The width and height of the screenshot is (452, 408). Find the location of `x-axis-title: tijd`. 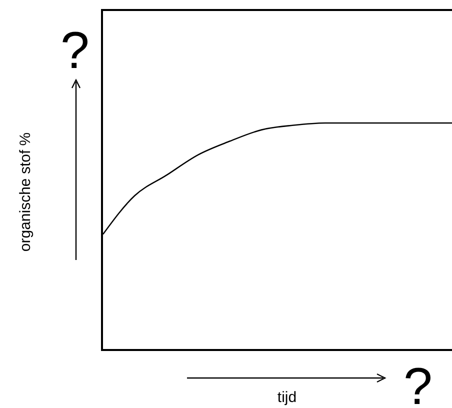

x-axis-title: tijd is located at coordinates (287, 397).